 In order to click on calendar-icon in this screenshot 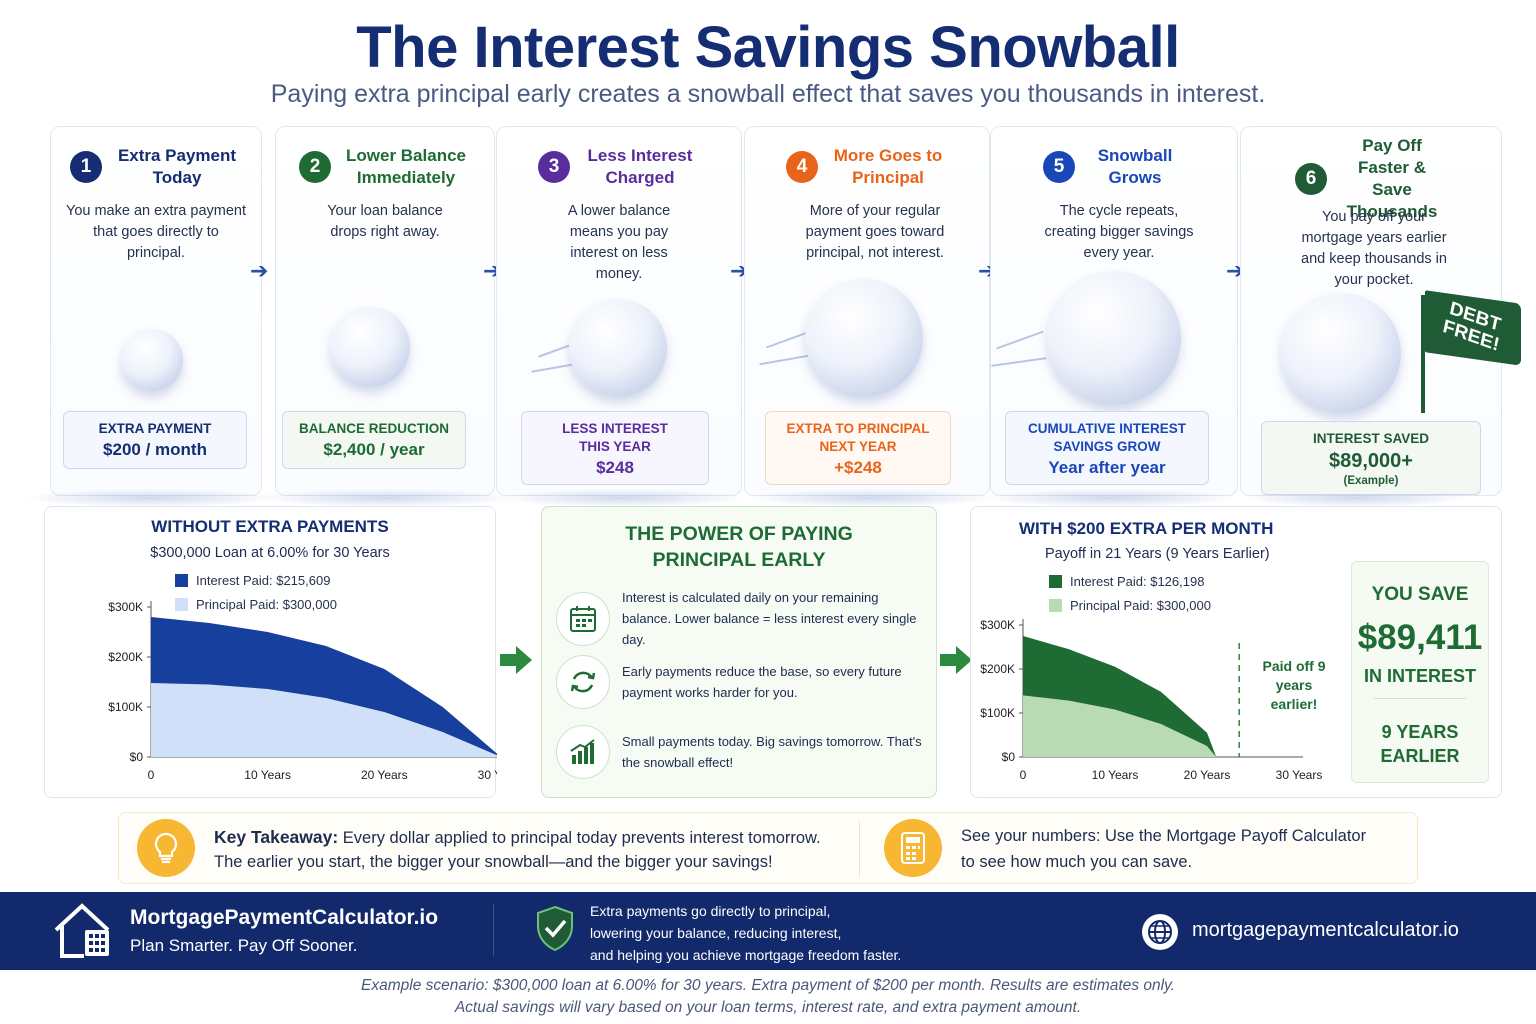, I will do `click(583, 618)`.